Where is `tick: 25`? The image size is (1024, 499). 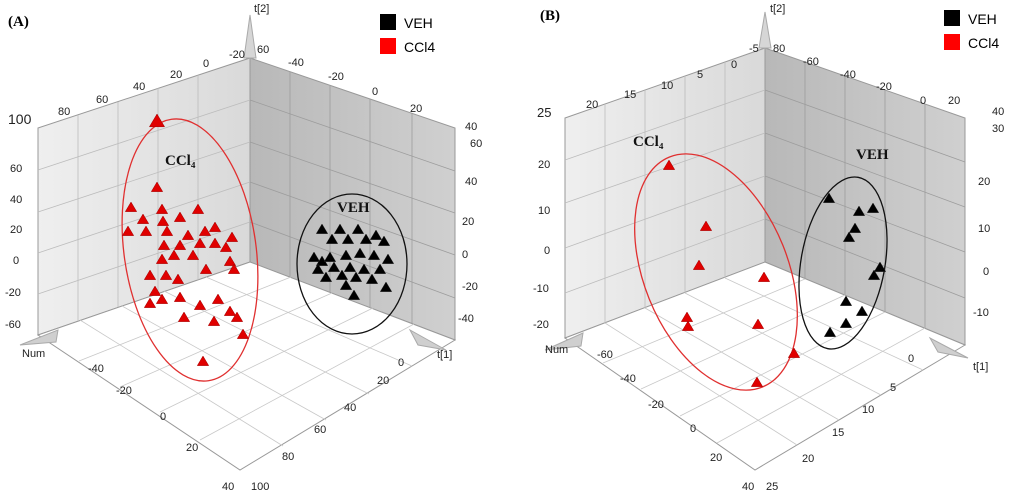 tick: 25 is located at coordinates (772, 487).